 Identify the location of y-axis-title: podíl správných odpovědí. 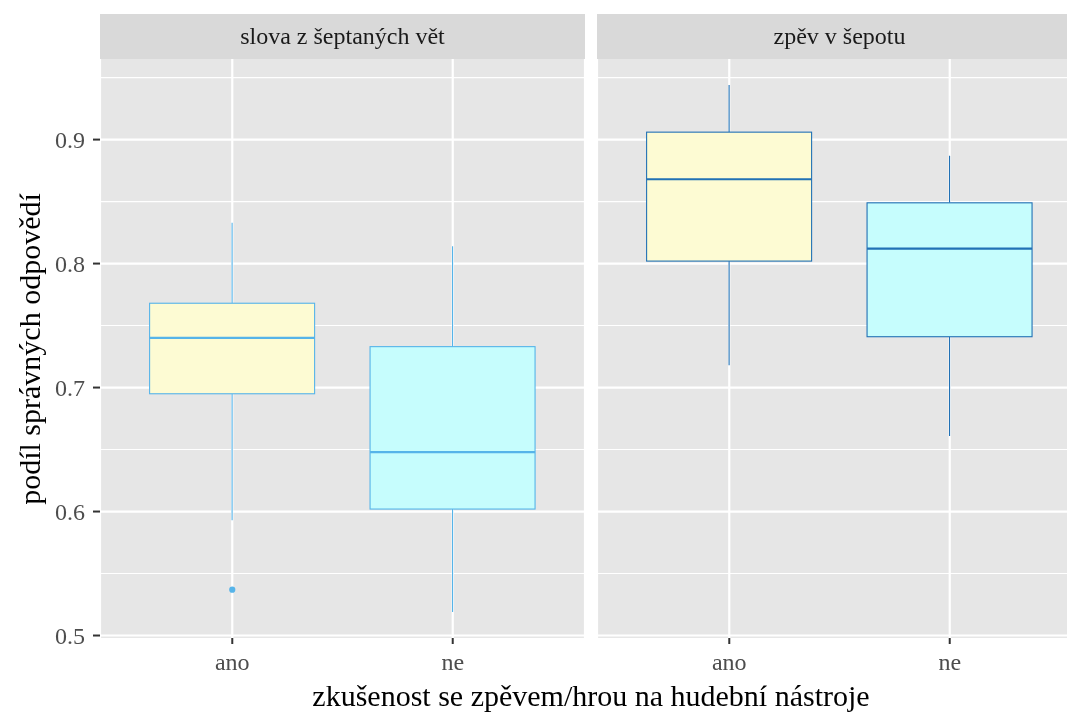
(29, 348).